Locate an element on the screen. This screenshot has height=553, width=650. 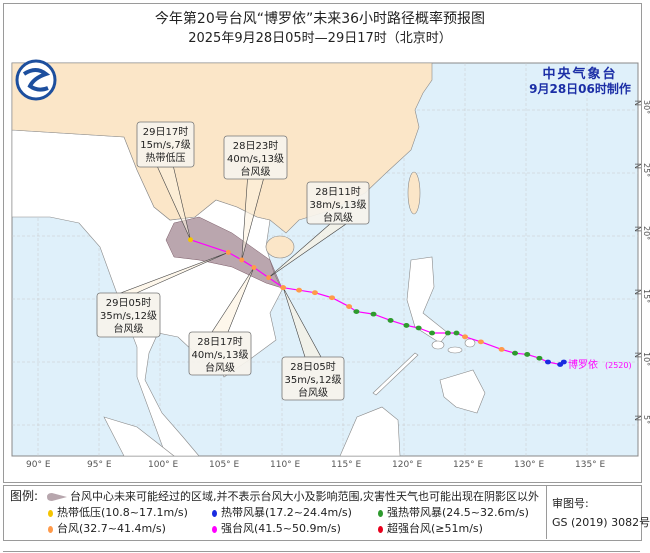
callout-wind: 38m/s,13级 is located at coordinates (338, 205).